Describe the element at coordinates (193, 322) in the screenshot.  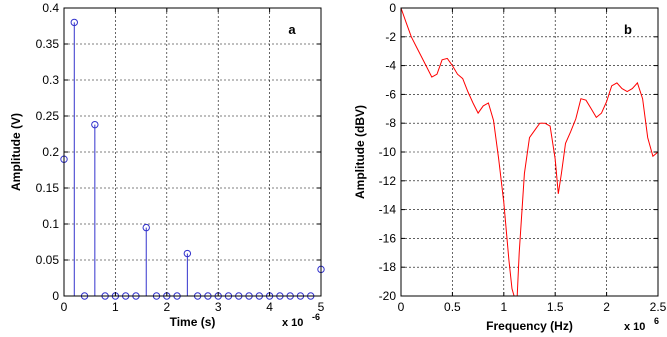
I see `x-axis-label: Time (s)` at that location.